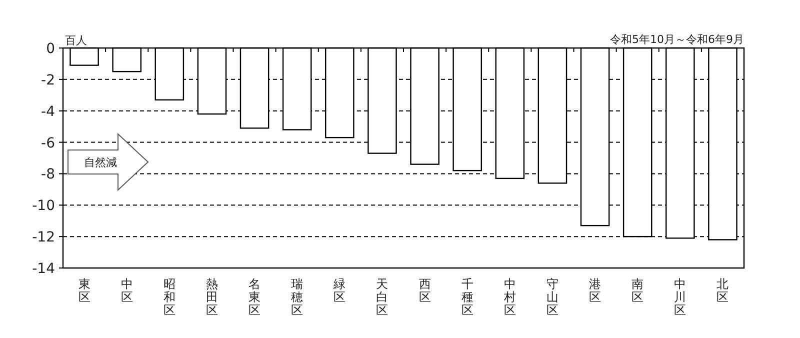 Image resolution: width=800 pixels, height=338 pixels. What do you see at coordinates (76, 40) in the screenshot?
I see `y-axis-title: 百人` at bounding box center [76, 40].